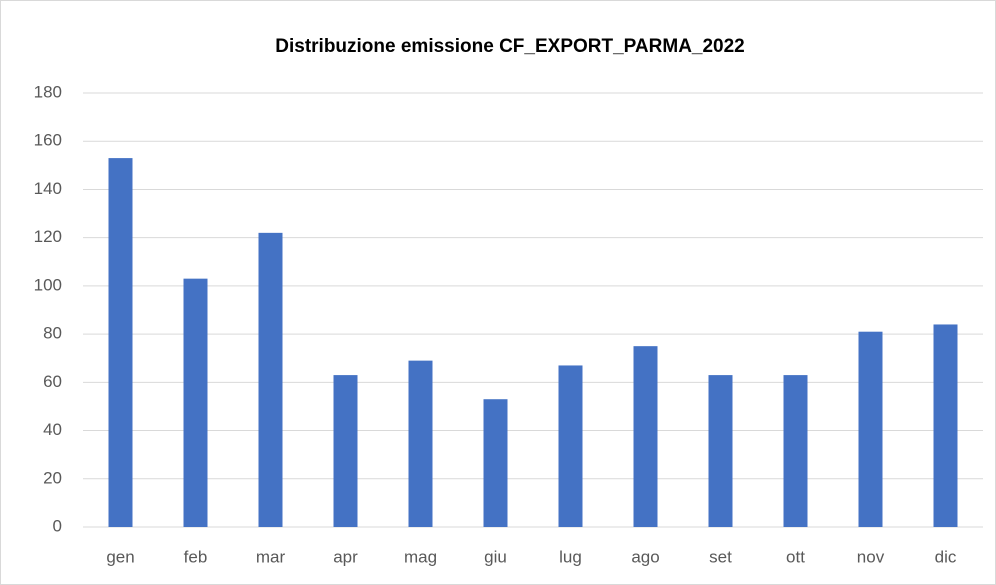 The height and width of the screenshot is (585, 996). I want to click on y-tick-label: 80, so click(52, 333).